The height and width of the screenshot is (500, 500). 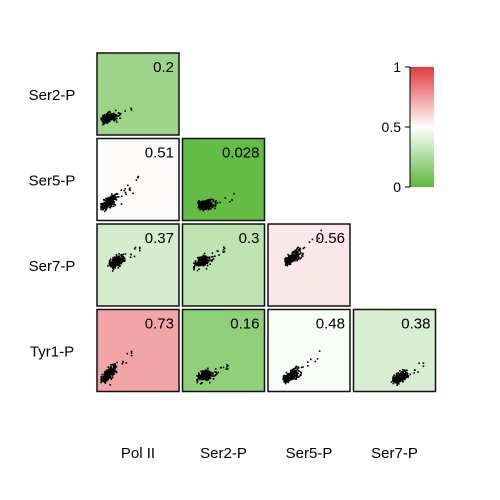 I want to click on colorbar-tick-label: 0.5, so click(x=392, y=127).